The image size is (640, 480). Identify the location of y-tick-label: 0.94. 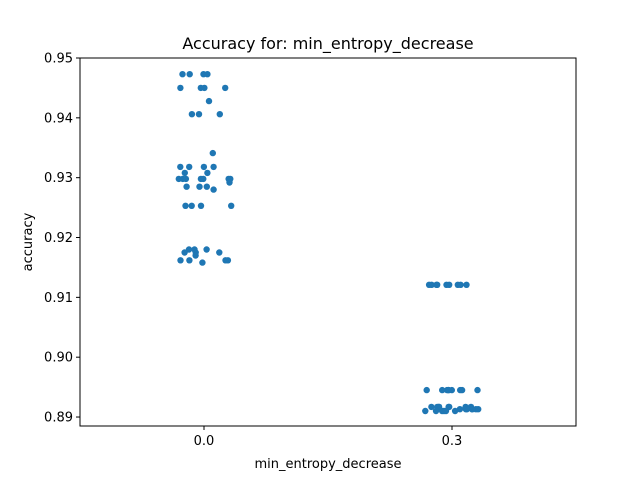
(58, 118).